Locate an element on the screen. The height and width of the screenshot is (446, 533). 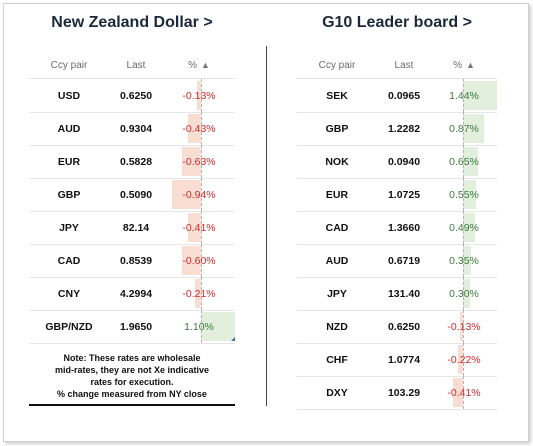
nzd-panel-title-link: New Zealand Dollar > is located at coordinates (132, 22).